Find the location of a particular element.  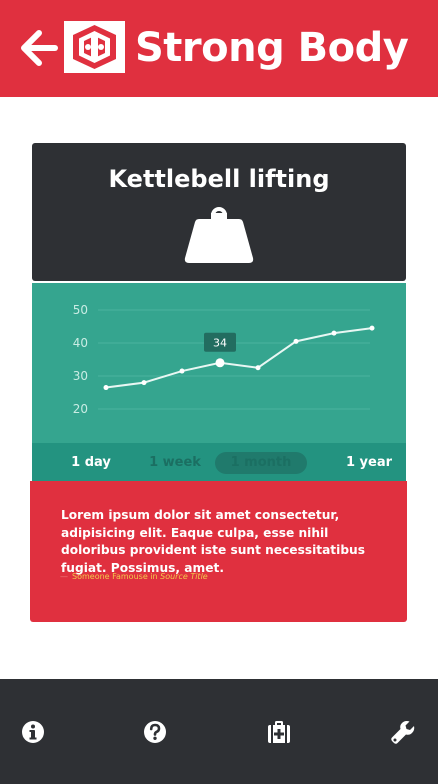

quote-dash: — is located at coordinates (64, 576).